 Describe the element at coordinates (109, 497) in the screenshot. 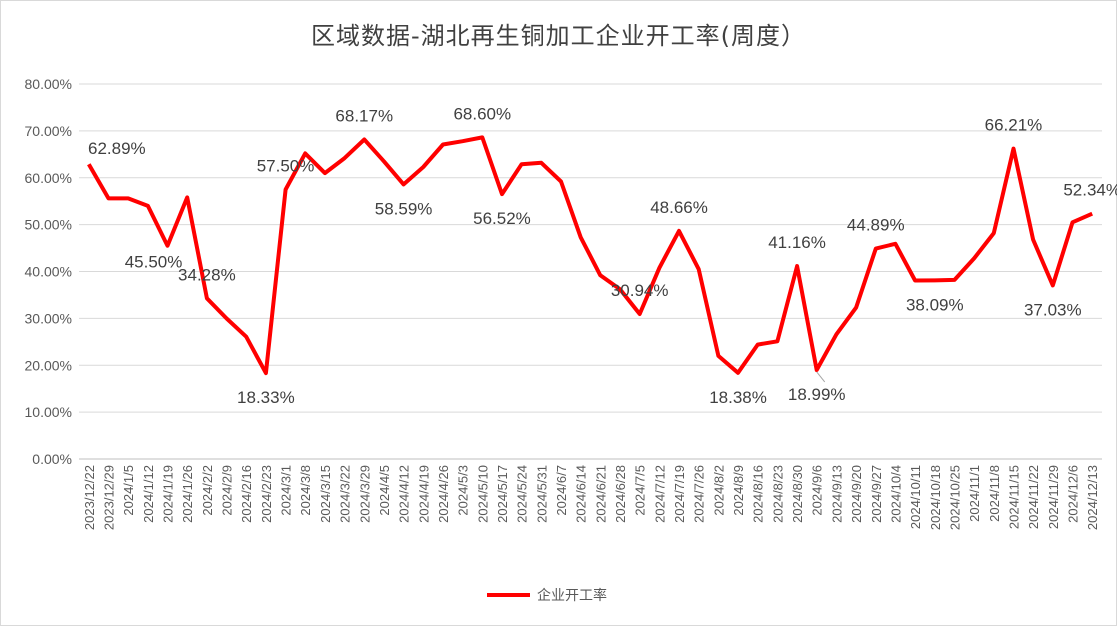

I see `x-tick-label: 2023/12/29` at that location.